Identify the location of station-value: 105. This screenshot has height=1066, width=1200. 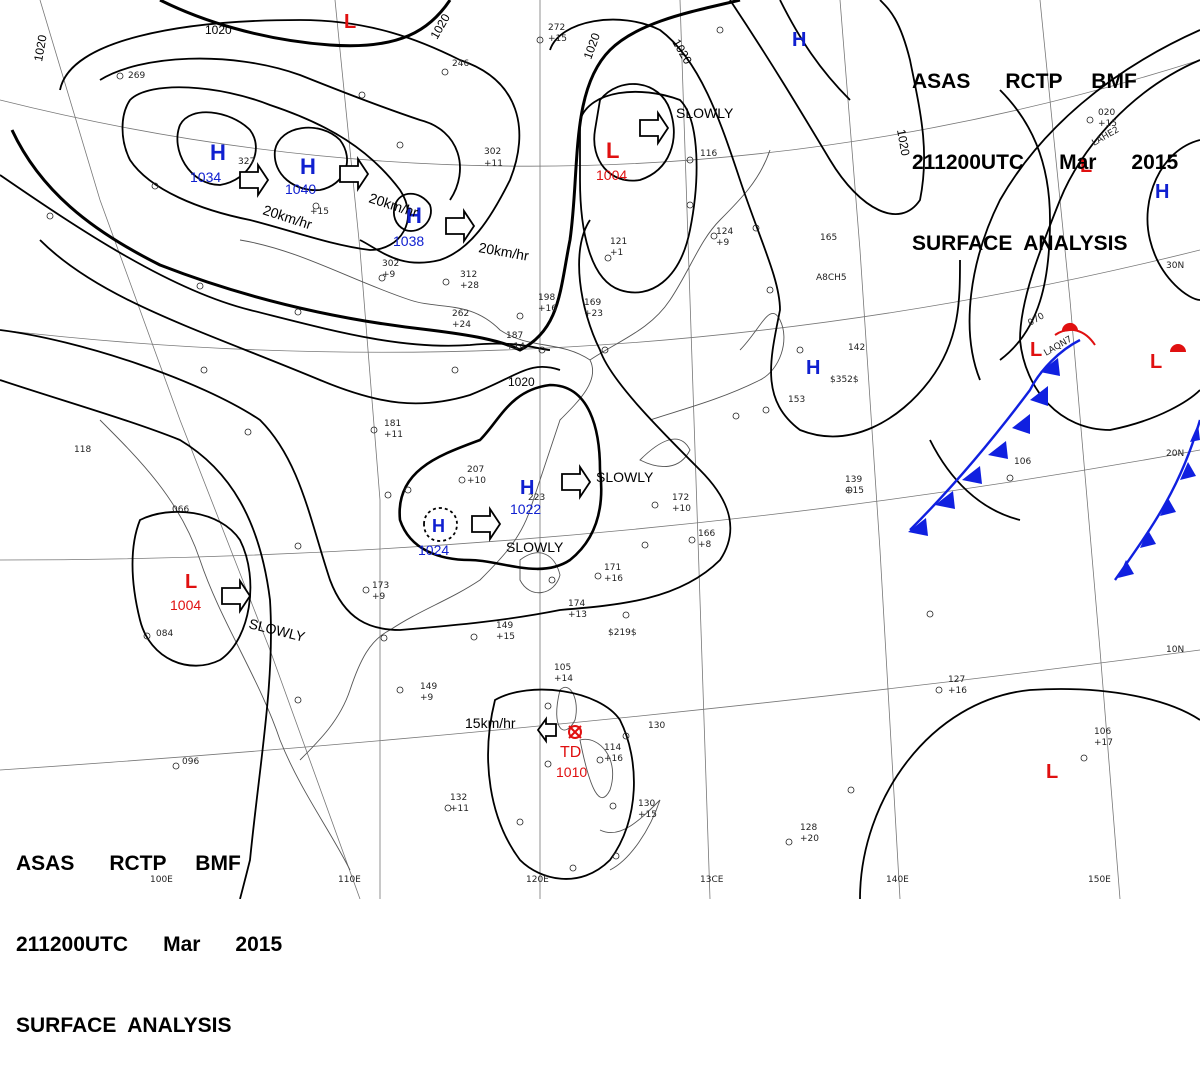
(562, 668).